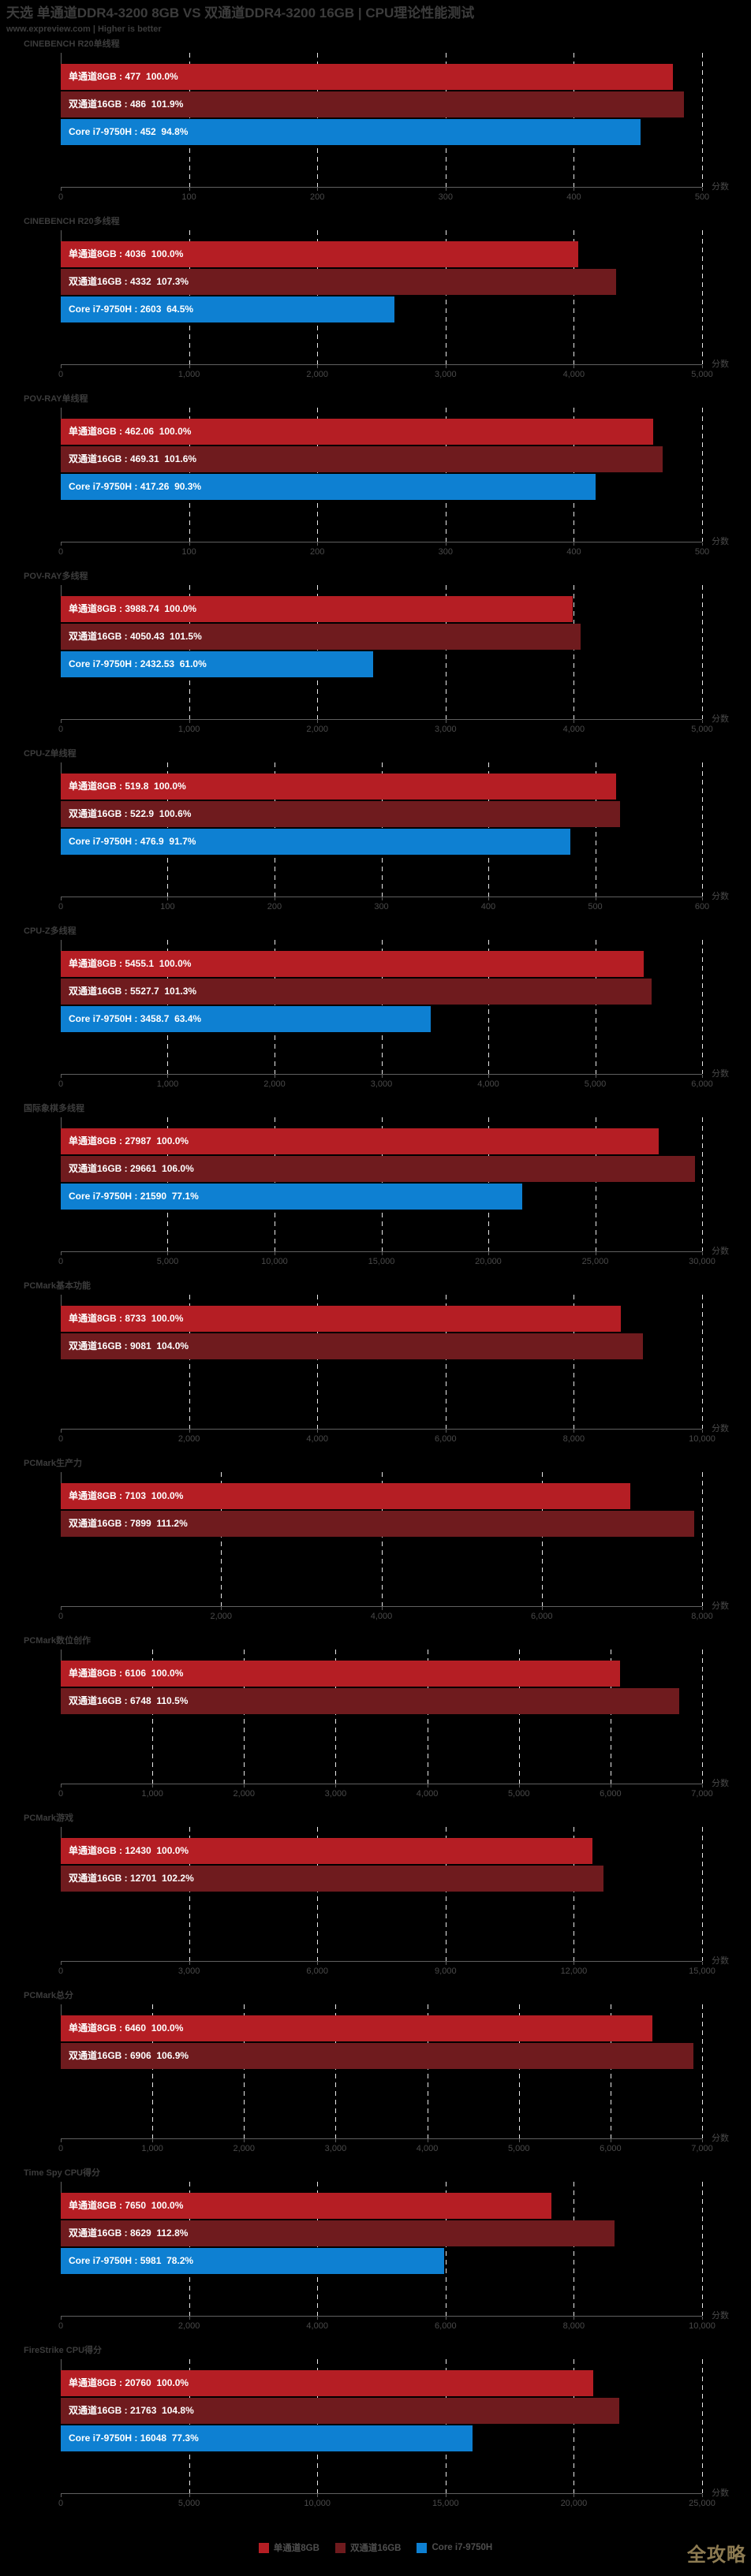 Image resolution: width=751 pixels, height=2576 pixels. I want to click on bar-label: Core i7-9750H : 2432.53 61.0%, so click(138, 664).